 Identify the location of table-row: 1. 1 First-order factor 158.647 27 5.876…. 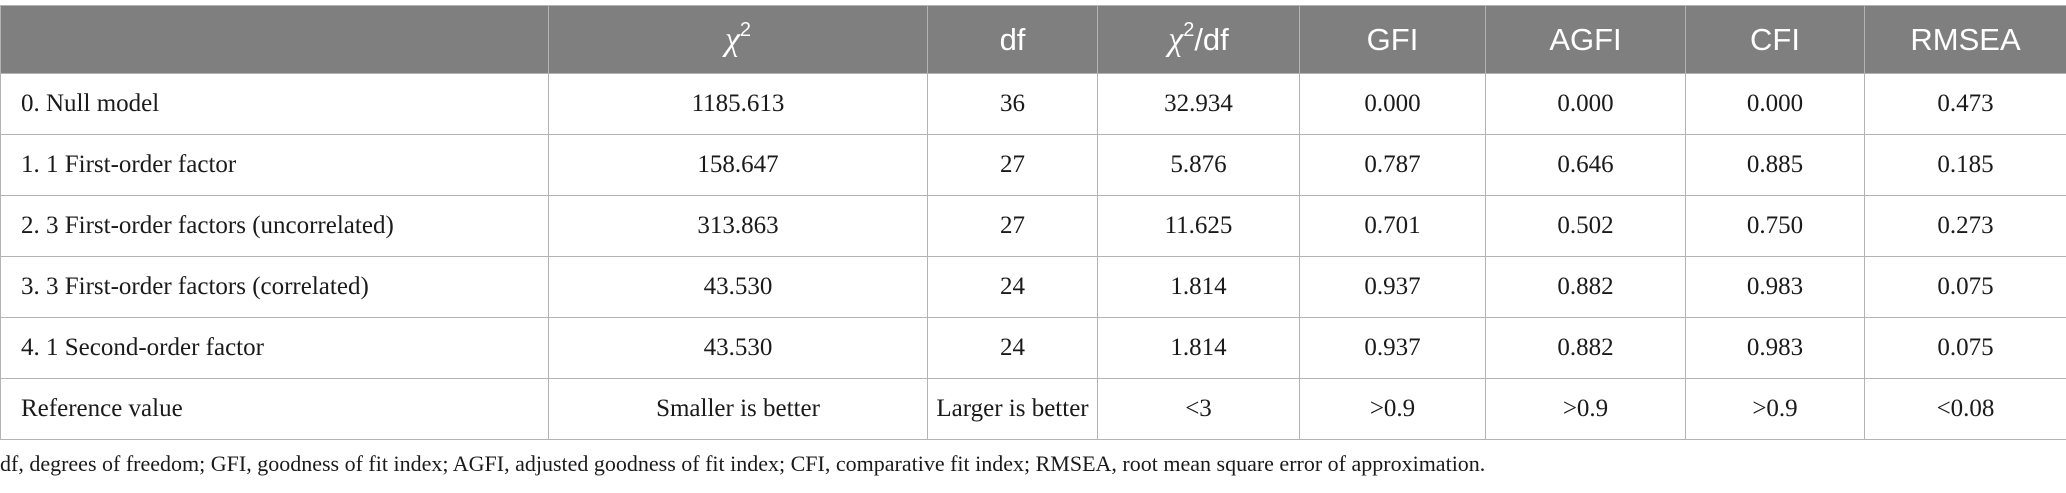
(1033, 165).